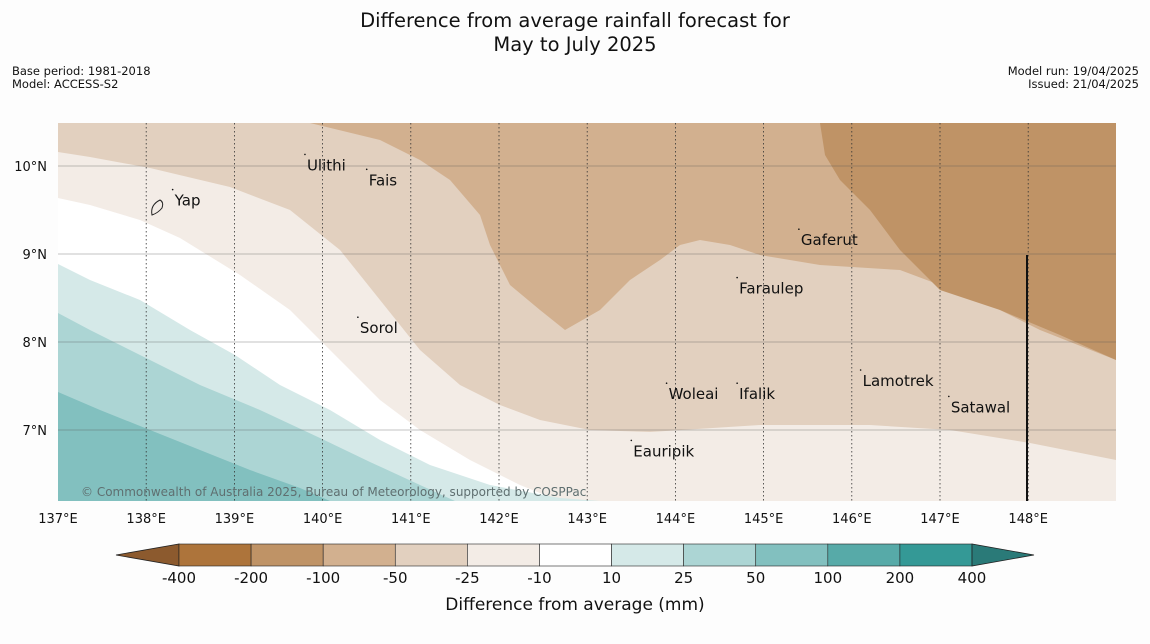  Describe the element at coordinates (187, 201) in the screenshot. I see `place-label-yap: Yap` at that location.